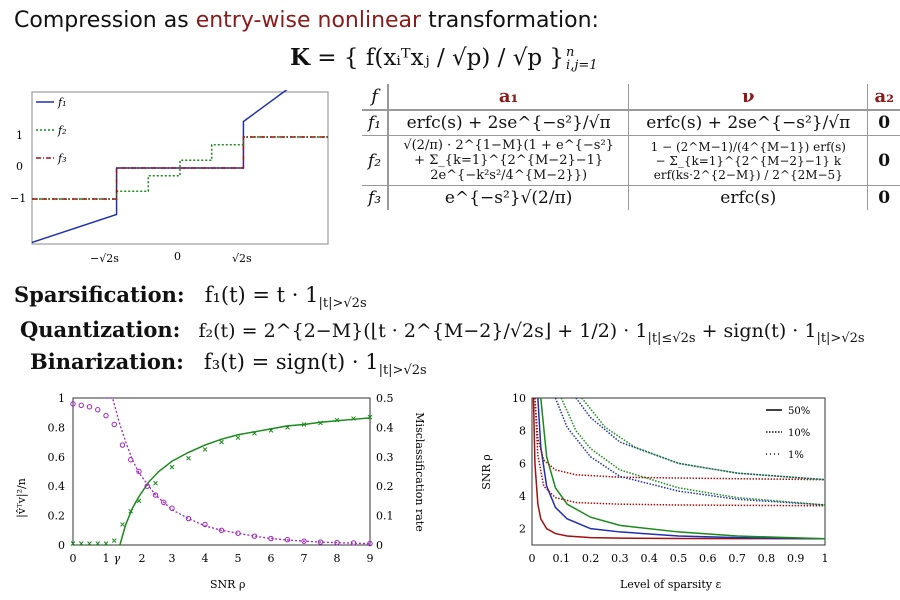 The height and width of the screenshot is (600, 900). Describe the element at coordinates (271, 558) in the screenshot. I see `alignment-x-tick-label: 6` at that location.